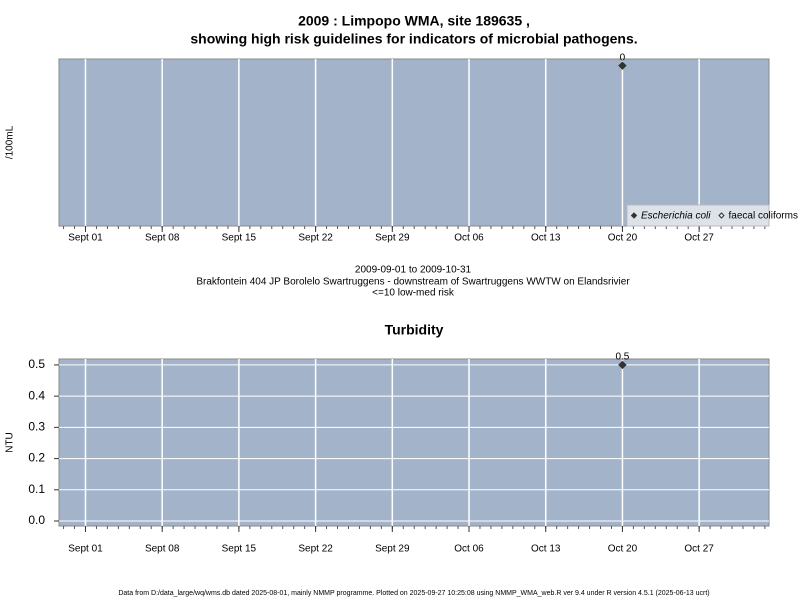 The width and height of the screenshot is (800, 600). Describe the element at coordinates (413, 293) in the screenshot. I see `caption: <=10 low-med risk` at that location.